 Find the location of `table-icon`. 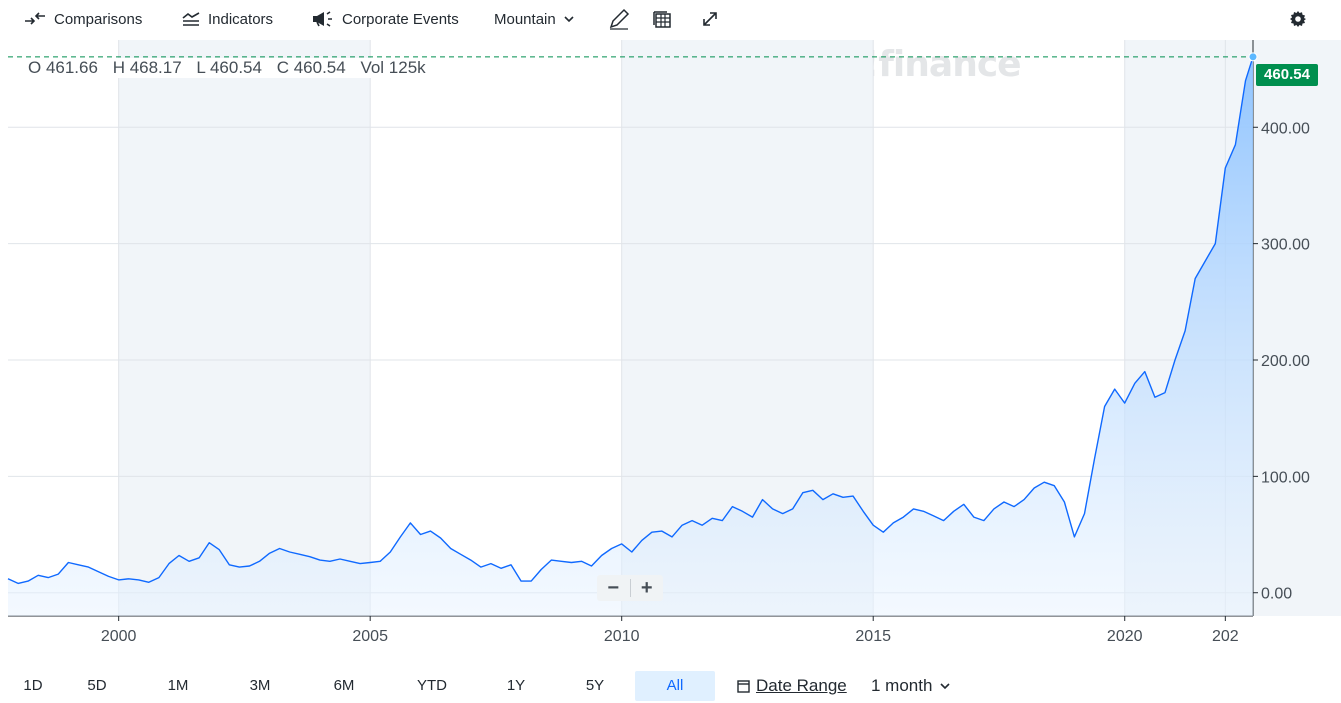

table-icon is located at coordinates (662, 19).